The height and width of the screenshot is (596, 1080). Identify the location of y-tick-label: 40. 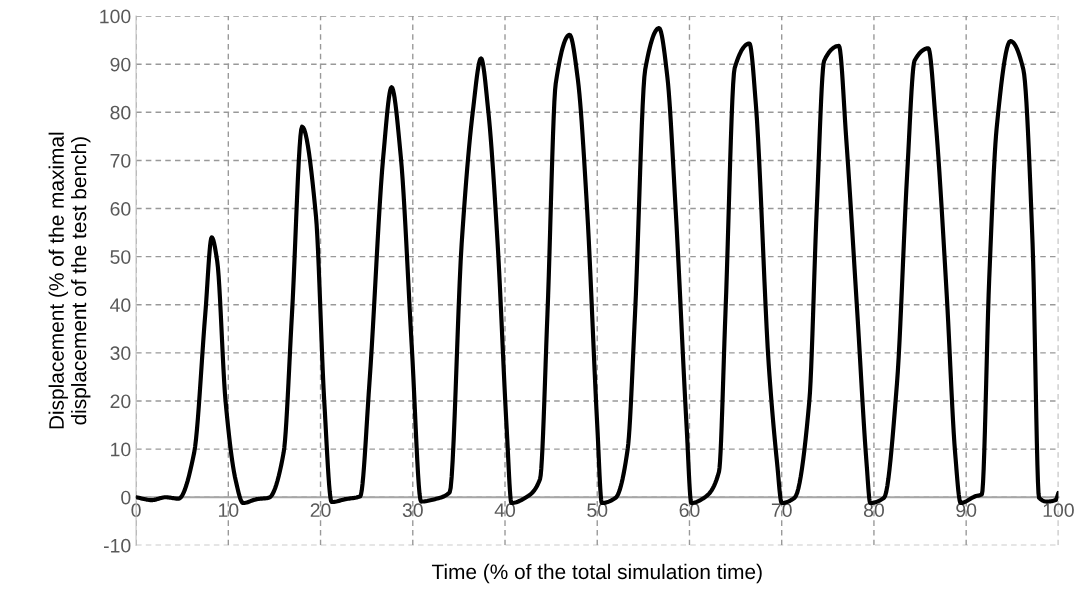
(120, 305).